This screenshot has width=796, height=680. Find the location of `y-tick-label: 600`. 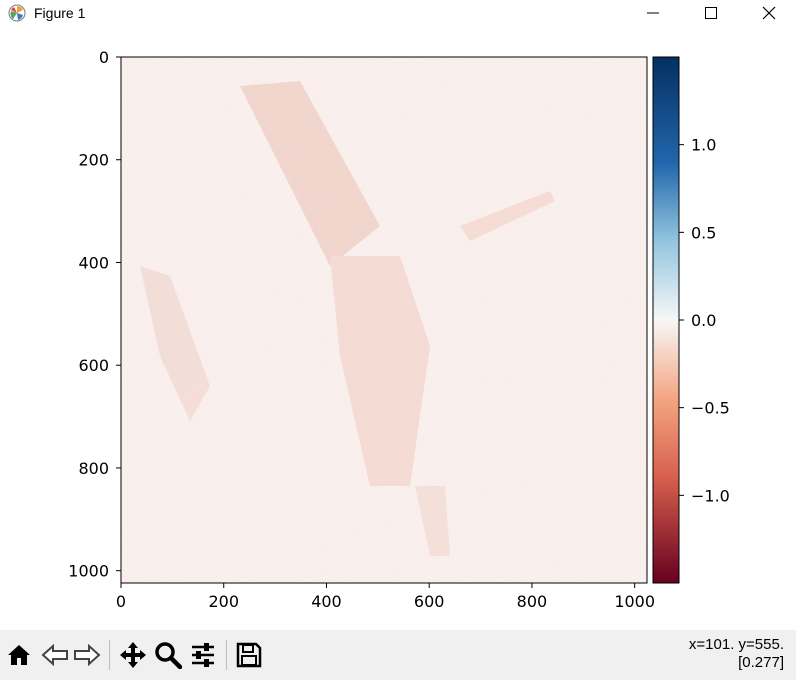

y-tick-label: 600 is located at coordinates (93, 365).